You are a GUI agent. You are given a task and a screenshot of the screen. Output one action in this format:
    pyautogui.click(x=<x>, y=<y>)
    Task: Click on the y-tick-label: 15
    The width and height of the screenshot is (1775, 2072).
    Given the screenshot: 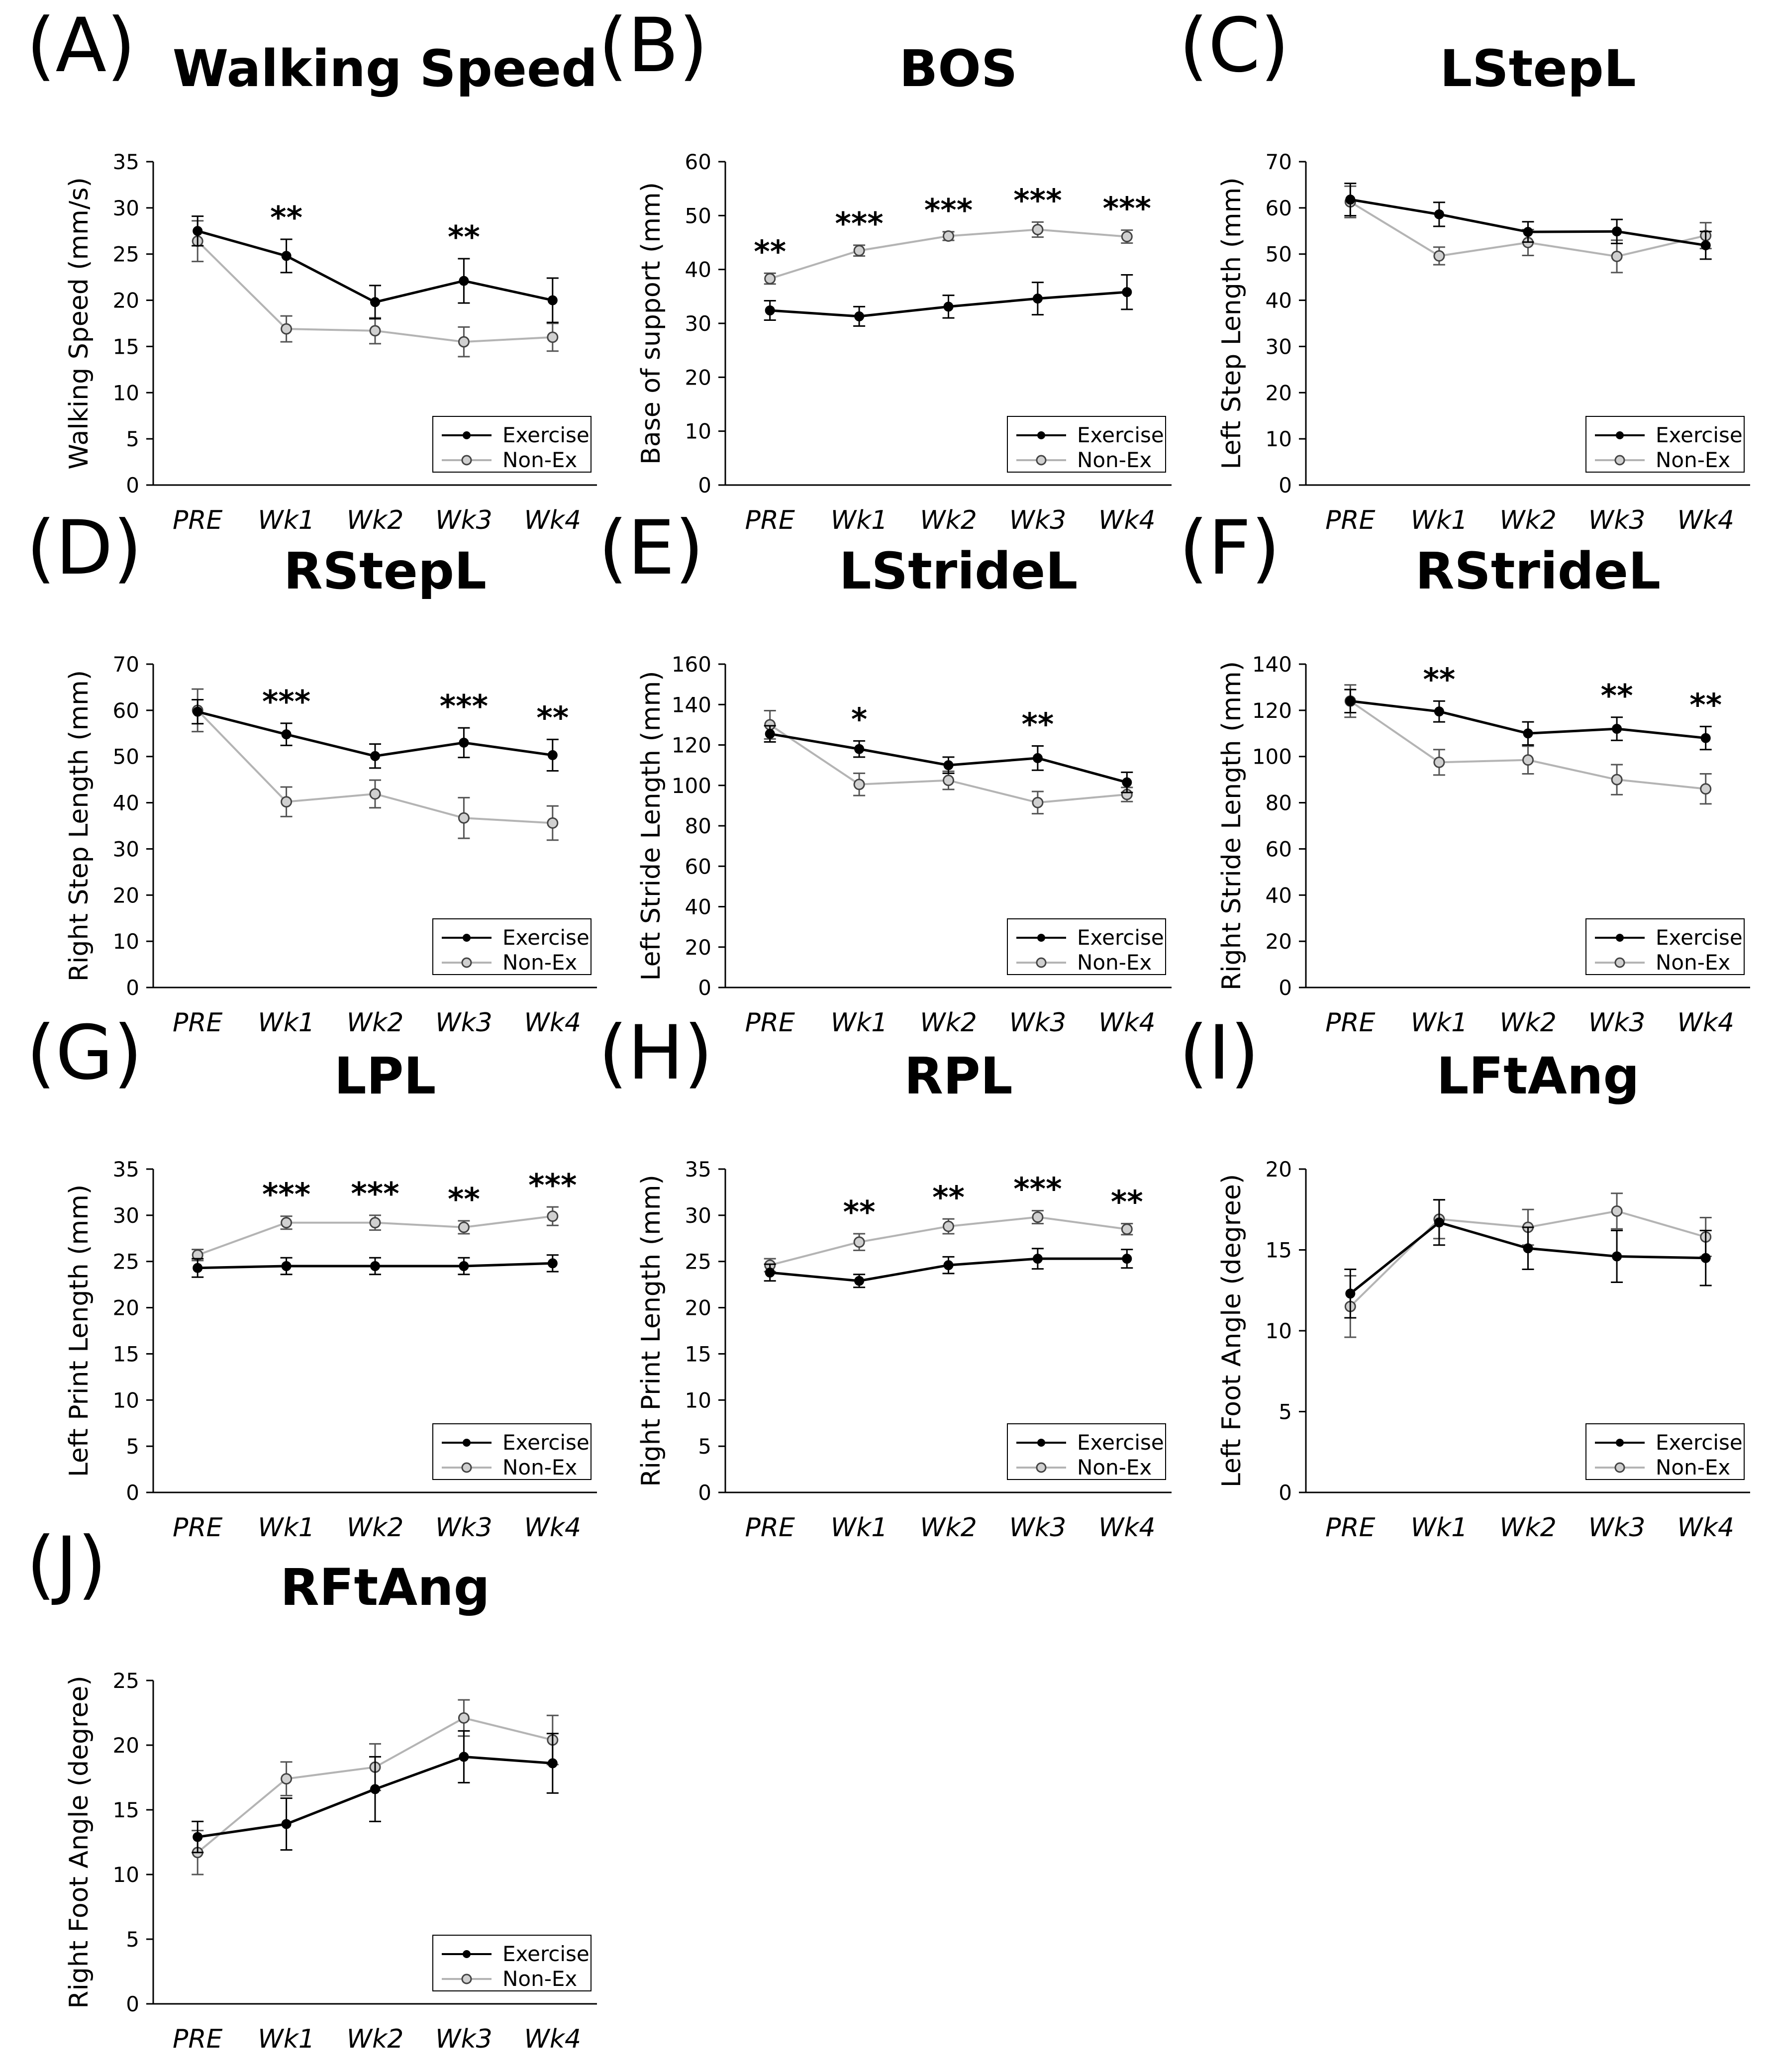 What is the action you would take?
    pyautogui.click(x=126, y=1354)
    